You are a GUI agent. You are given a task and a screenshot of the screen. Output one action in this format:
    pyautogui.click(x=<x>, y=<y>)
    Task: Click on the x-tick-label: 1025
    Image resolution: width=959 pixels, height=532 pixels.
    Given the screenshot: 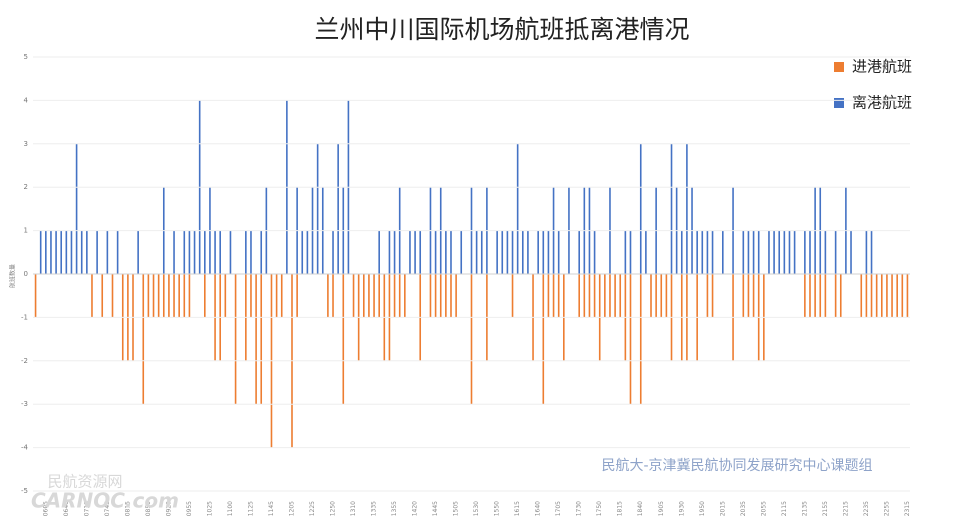 What is the action you would take?
    pyautogui.click(x=209, y=508)
    